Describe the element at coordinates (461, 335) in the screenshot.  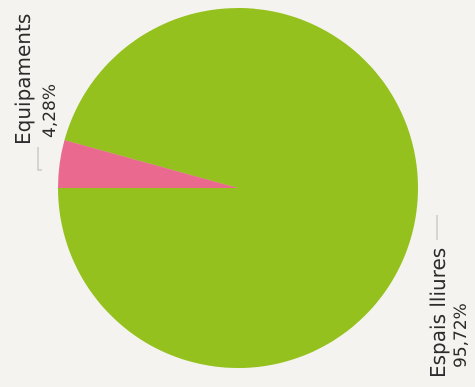
I see `slice-value-espais-lliures: 95,72%` at that location.